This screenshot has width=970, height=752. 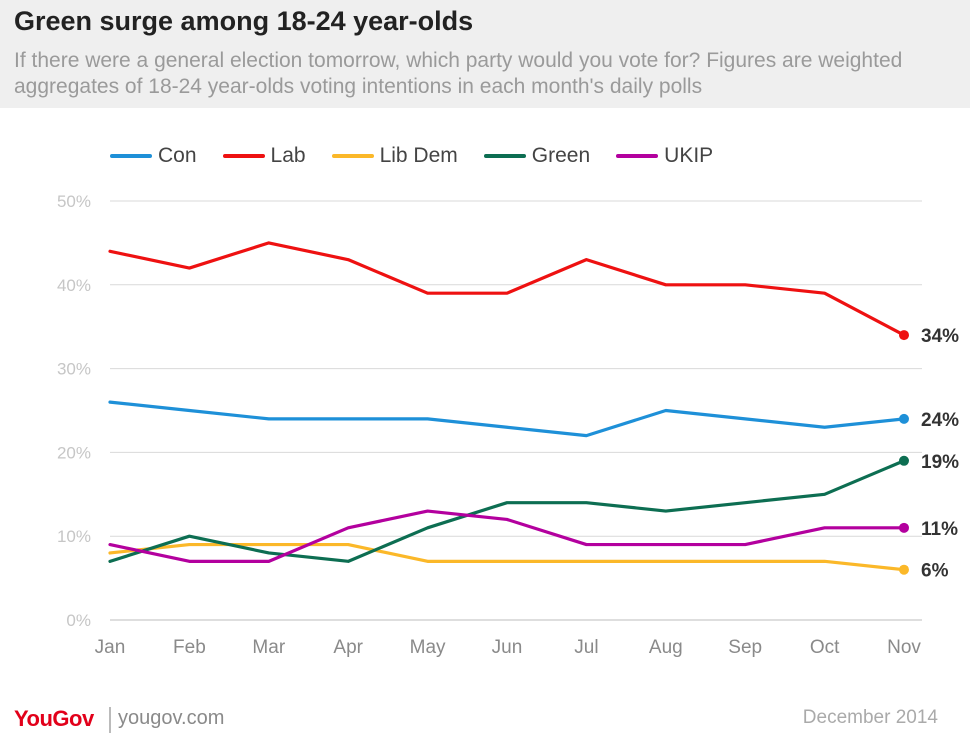 I want to click on y-tick-label: 10%, so click(x=74, y=536).